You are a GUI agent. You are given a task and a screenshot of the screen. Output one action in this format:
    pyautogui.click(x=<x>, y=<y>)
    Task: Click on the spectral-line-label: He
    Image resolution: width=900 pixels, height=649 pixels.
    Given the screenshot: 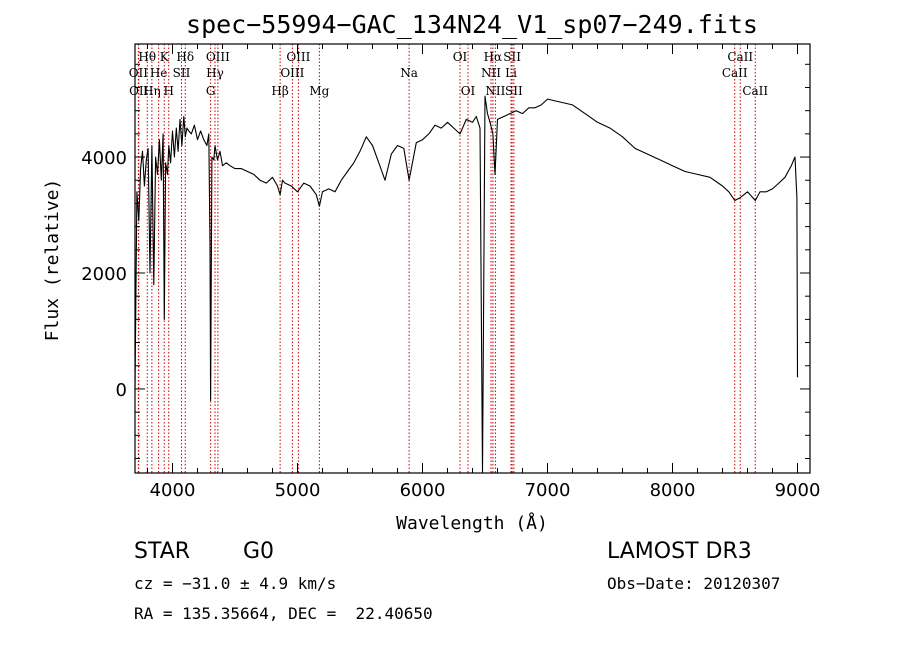 What is the action you would take?
    pyautogui.click(x=159, y=73)
    